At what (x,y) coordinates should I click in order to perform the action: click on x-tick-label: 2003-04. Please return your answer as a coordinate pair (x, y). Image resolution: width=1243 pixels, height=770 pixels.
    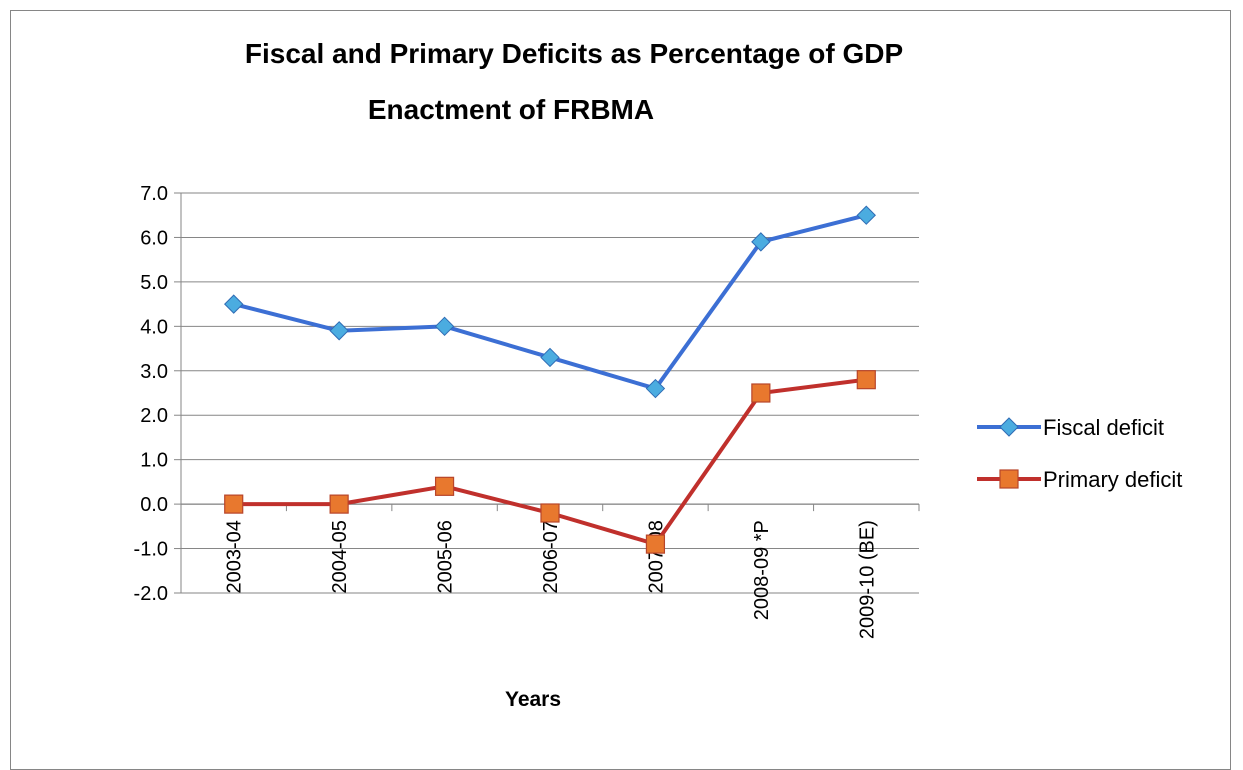
    Looking at the image, I should click on (235, 556).